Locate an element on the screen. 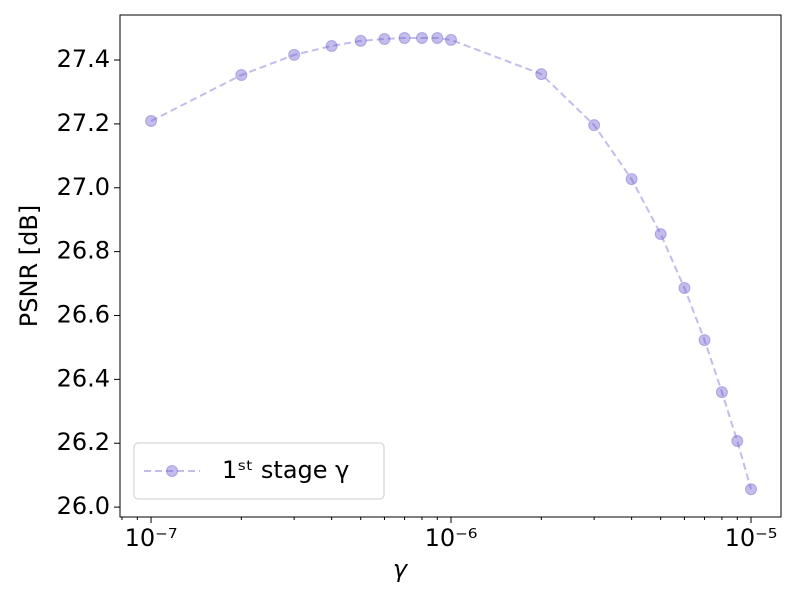 The image size is (800, 604). y-tick-label: 26.0 is located at coordinates (83, 506).